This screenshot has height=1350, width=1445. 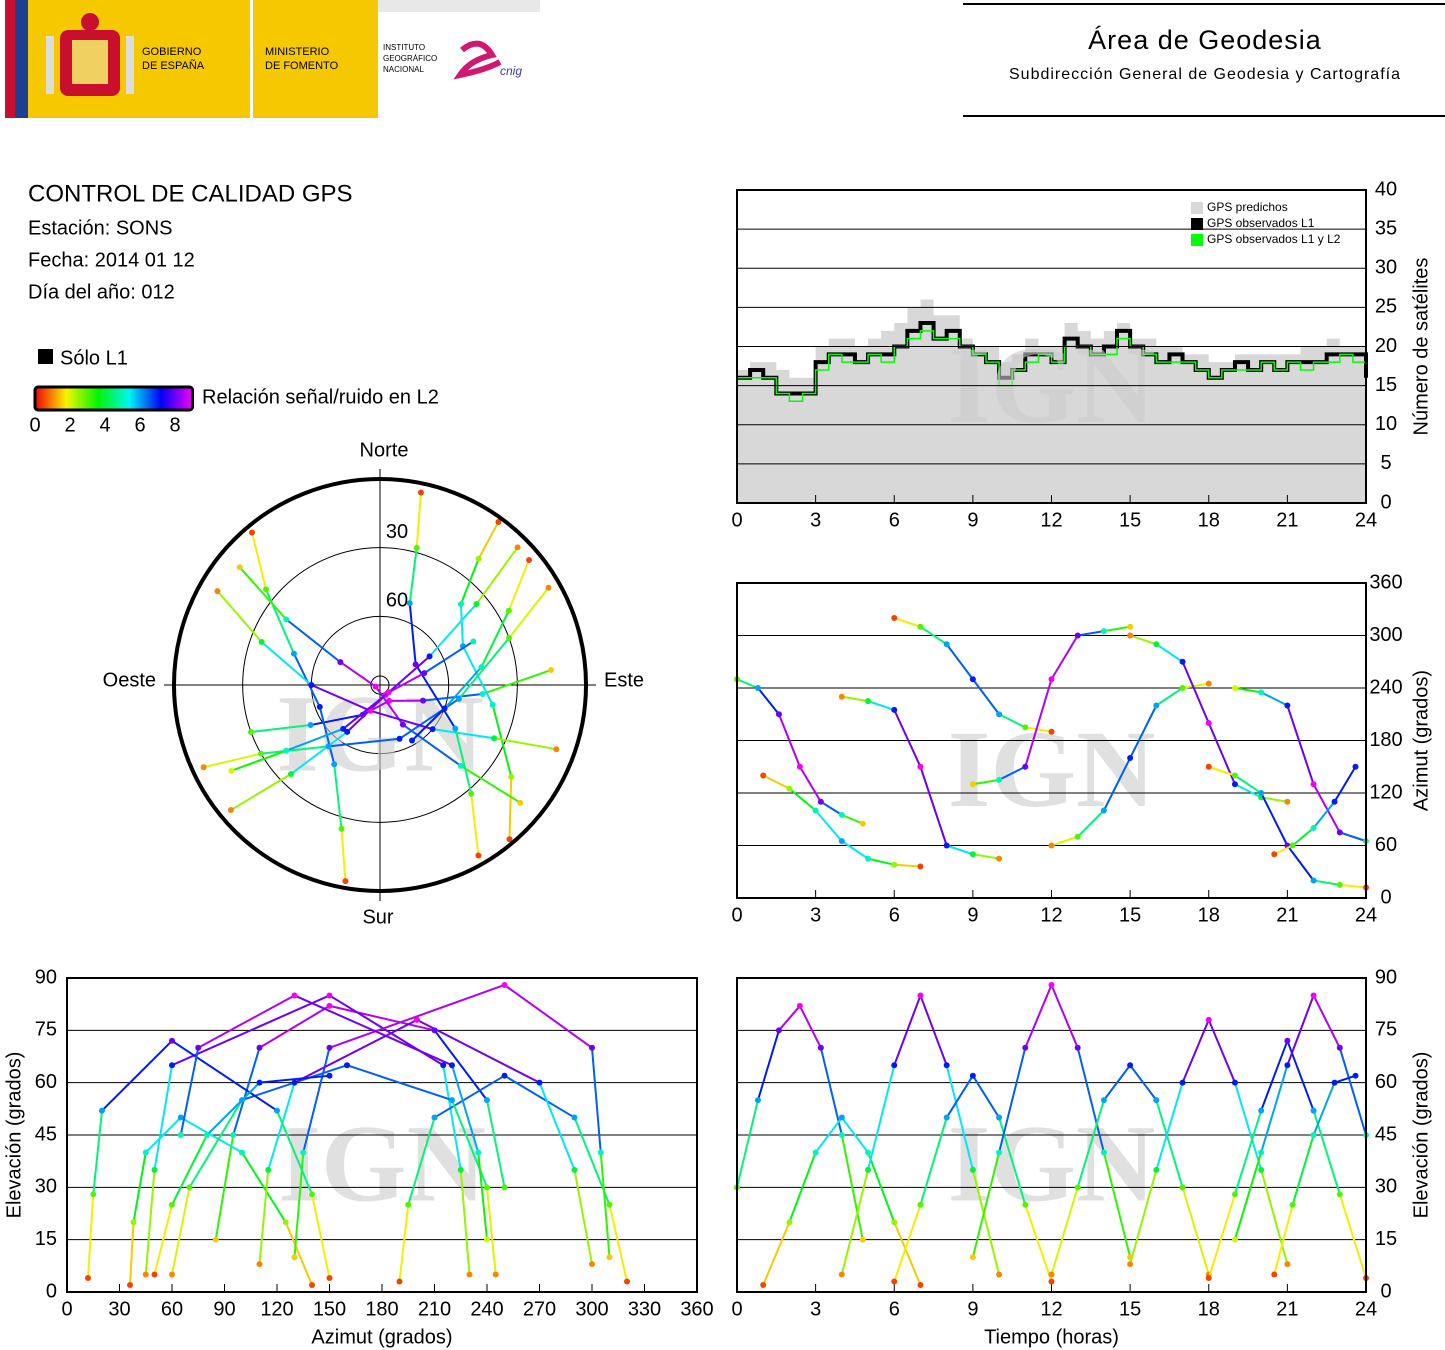 What do you see at coordinates (297, 52) in the screenshot?
I see `ministry-line: MINISTERIO` at bounding box center [297, 52].